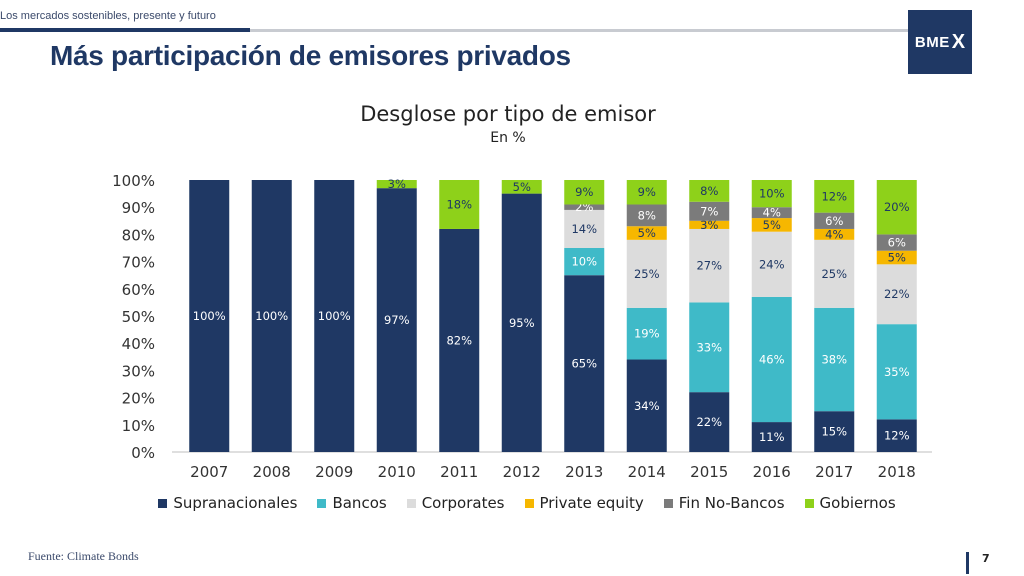 The image size is (1024, 576). I want to click on data-label: 9%, so click(647, 192).